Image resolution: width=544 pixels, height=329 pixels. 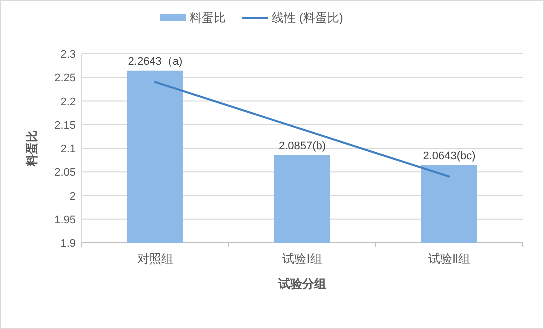 What do you see at coordinates (65, 126) in the screenshot?
I see `y-tick-label: 2.15` at bounding box center [65, 126].